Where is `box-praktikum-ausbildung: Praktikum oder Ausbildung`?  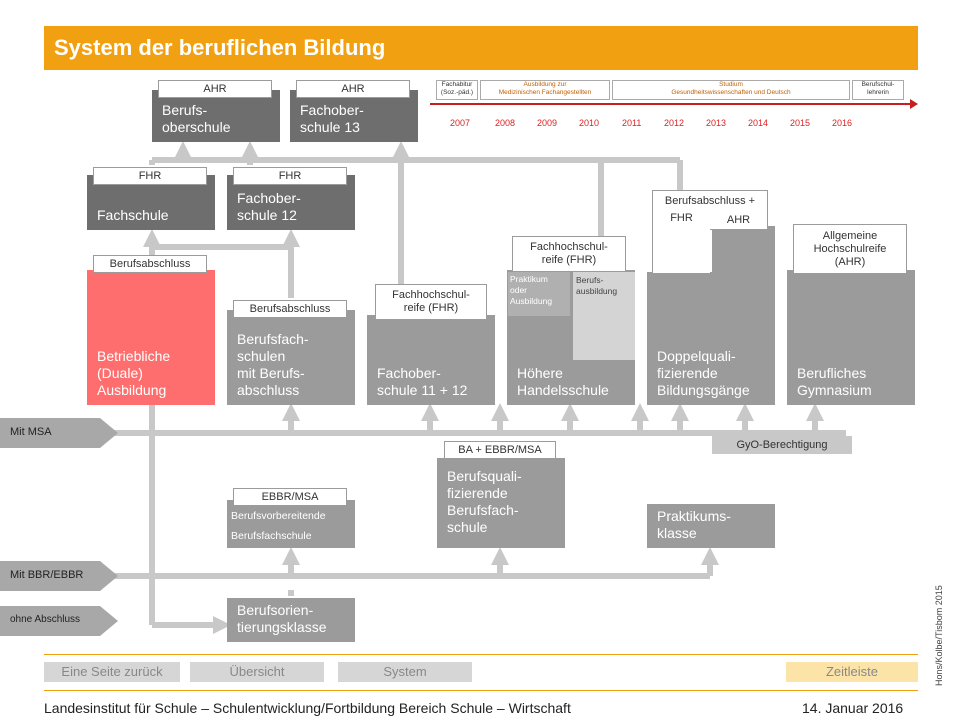 box-praktikum-ausbildung: Praktikum oder Ausbildung is located at coordinates (539, 294).